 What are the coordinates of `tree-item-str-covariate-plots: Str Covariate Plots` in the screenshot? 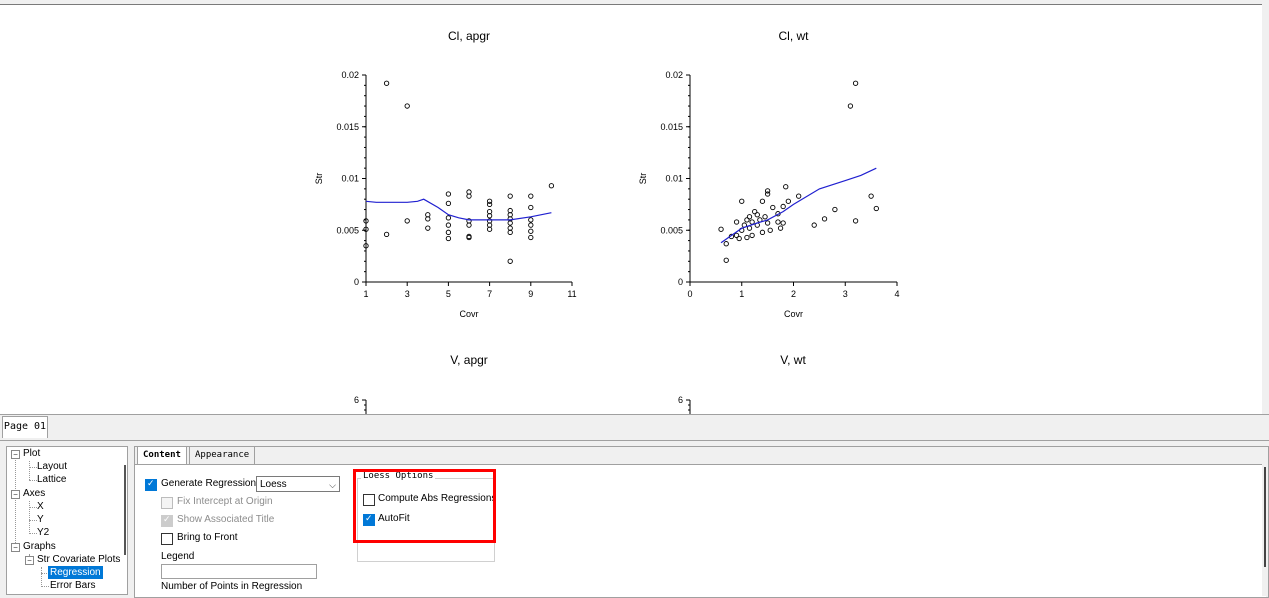 It's located at (79, 559).